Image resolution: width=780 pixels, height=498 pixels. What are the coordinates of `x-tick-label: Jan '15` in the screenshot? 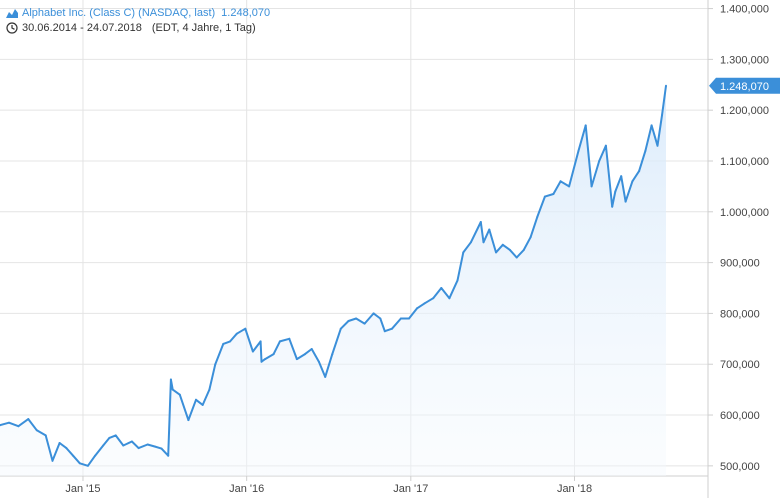 It's located at (82, 489).